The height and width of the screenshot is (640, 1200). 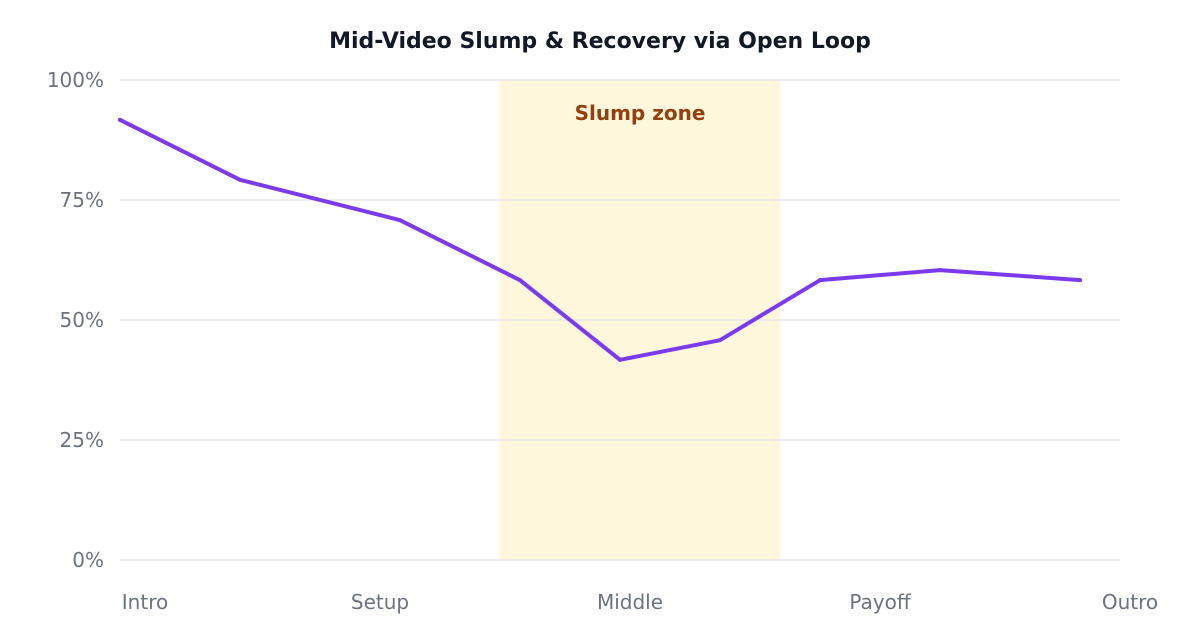 I want to click on x-tick-label: Outro, so click(x=1130, y=602).